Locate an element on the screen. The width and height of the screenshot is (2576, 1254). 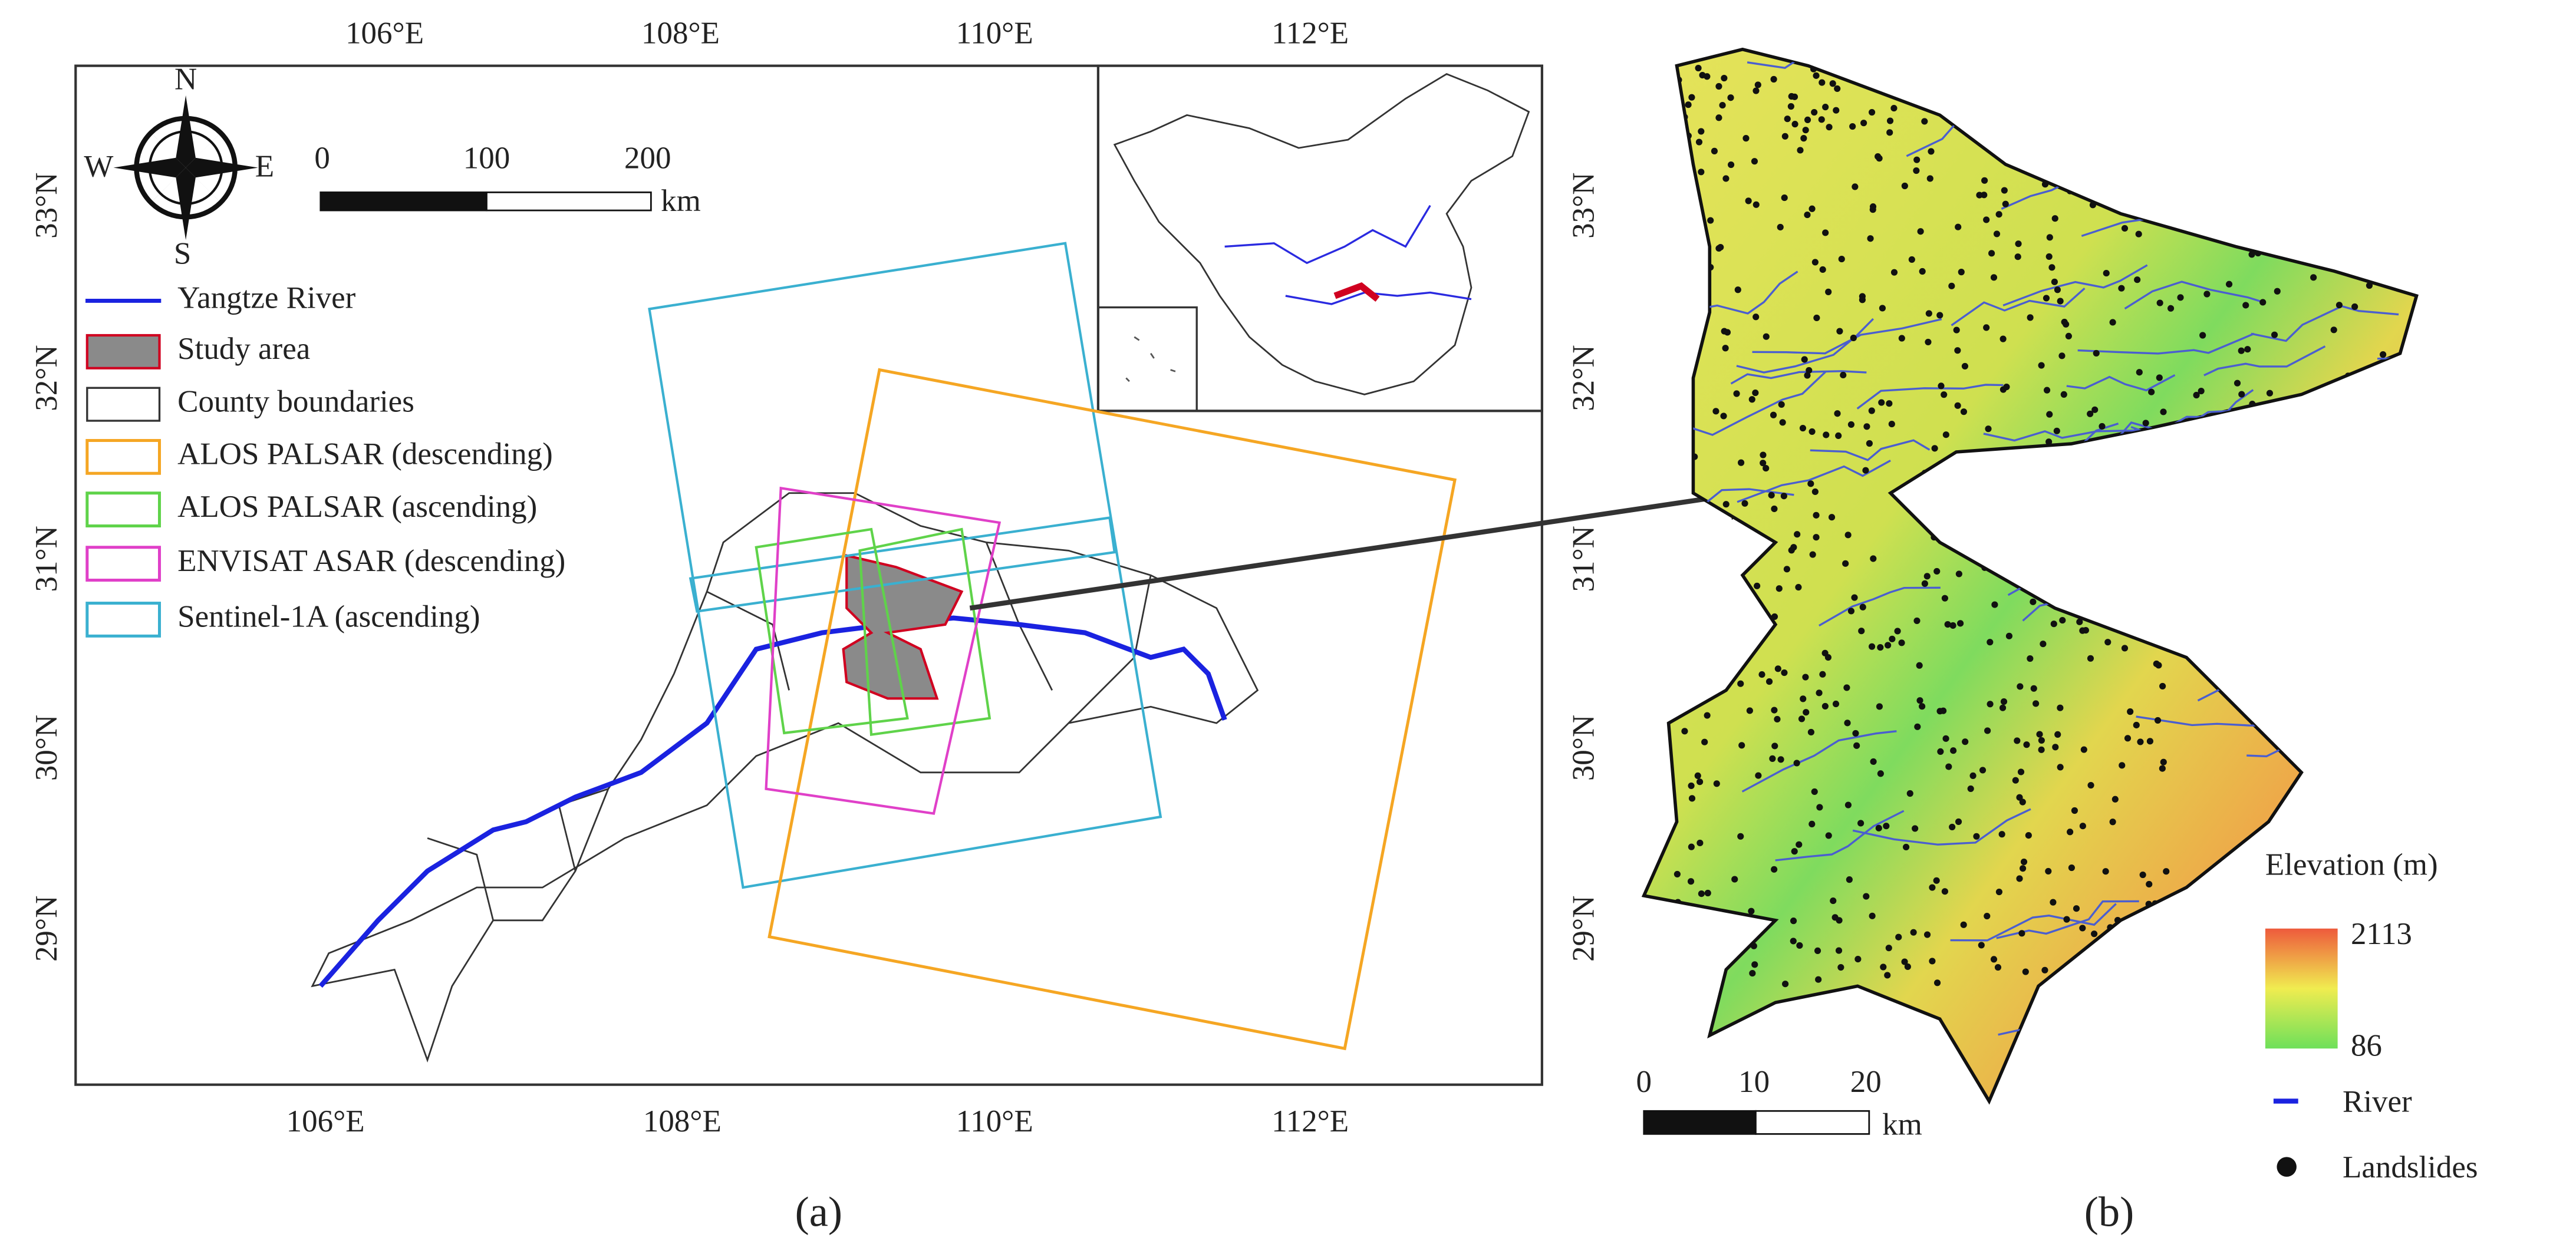
right-lat-labels: 33°N 32°N 31°N 30°N 29°N is located at coordinates (1583, 566).